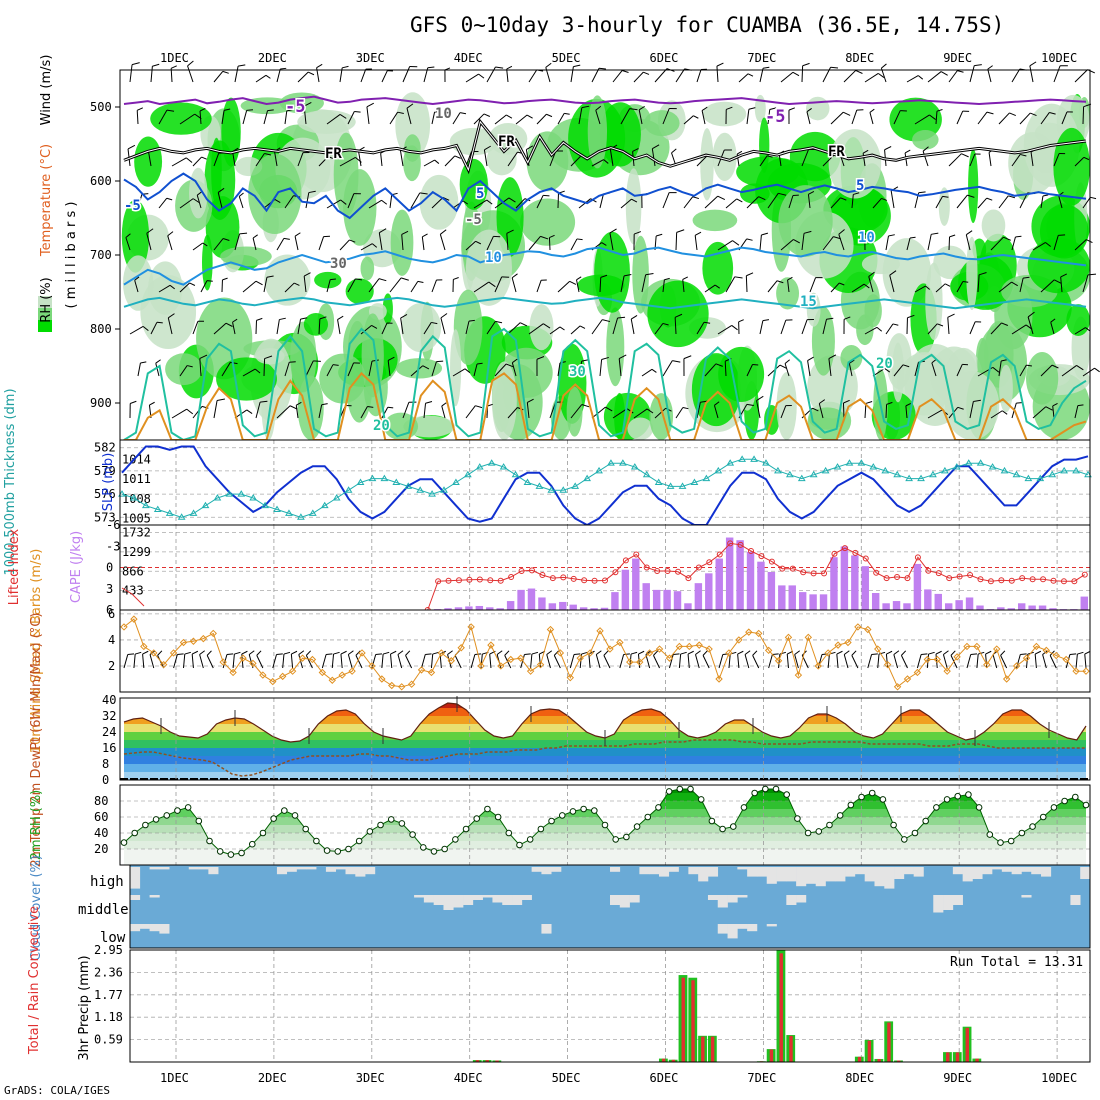 This screenshot has width=1100, height=1100. I want to click on isotherm-line, so click(605, 196).